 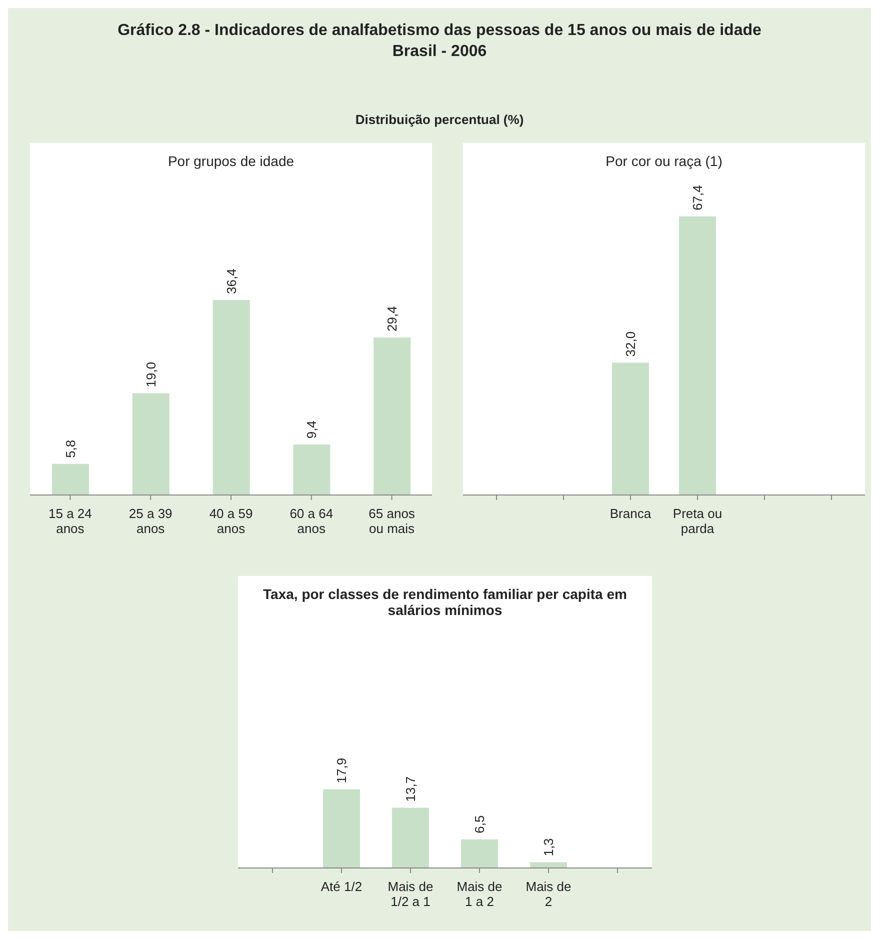 What do you see at coordinates (439, 31) in the screenshot?
I see `text: Gráfico 2.8 - Indicadores de analfabetismo das pessoas de 15 anos ou mais de idade` at bounding box center [439, 31].